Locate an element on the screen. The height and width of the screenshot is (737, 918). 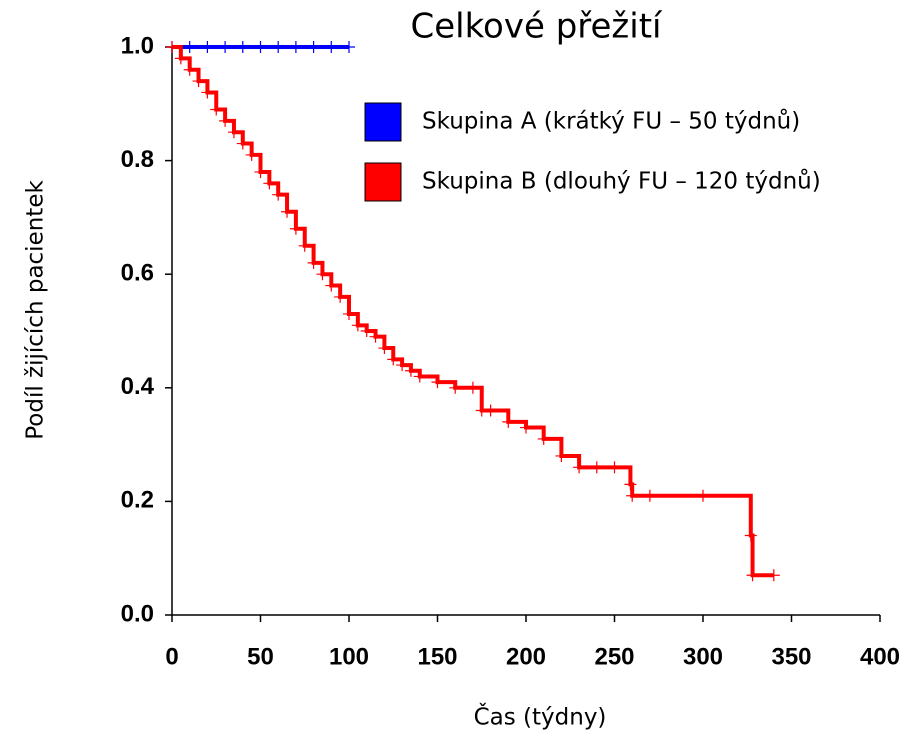
y-axis-label: Podíl žijících pacientek is located at coordinates (36, 310).